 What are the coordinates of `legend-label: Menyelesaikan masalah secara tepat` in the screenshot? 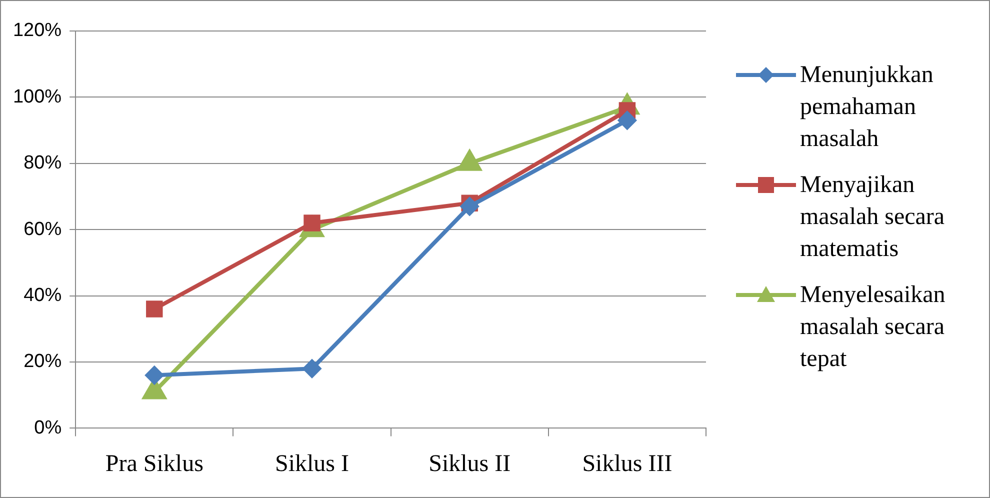 It's located at (873, 327).